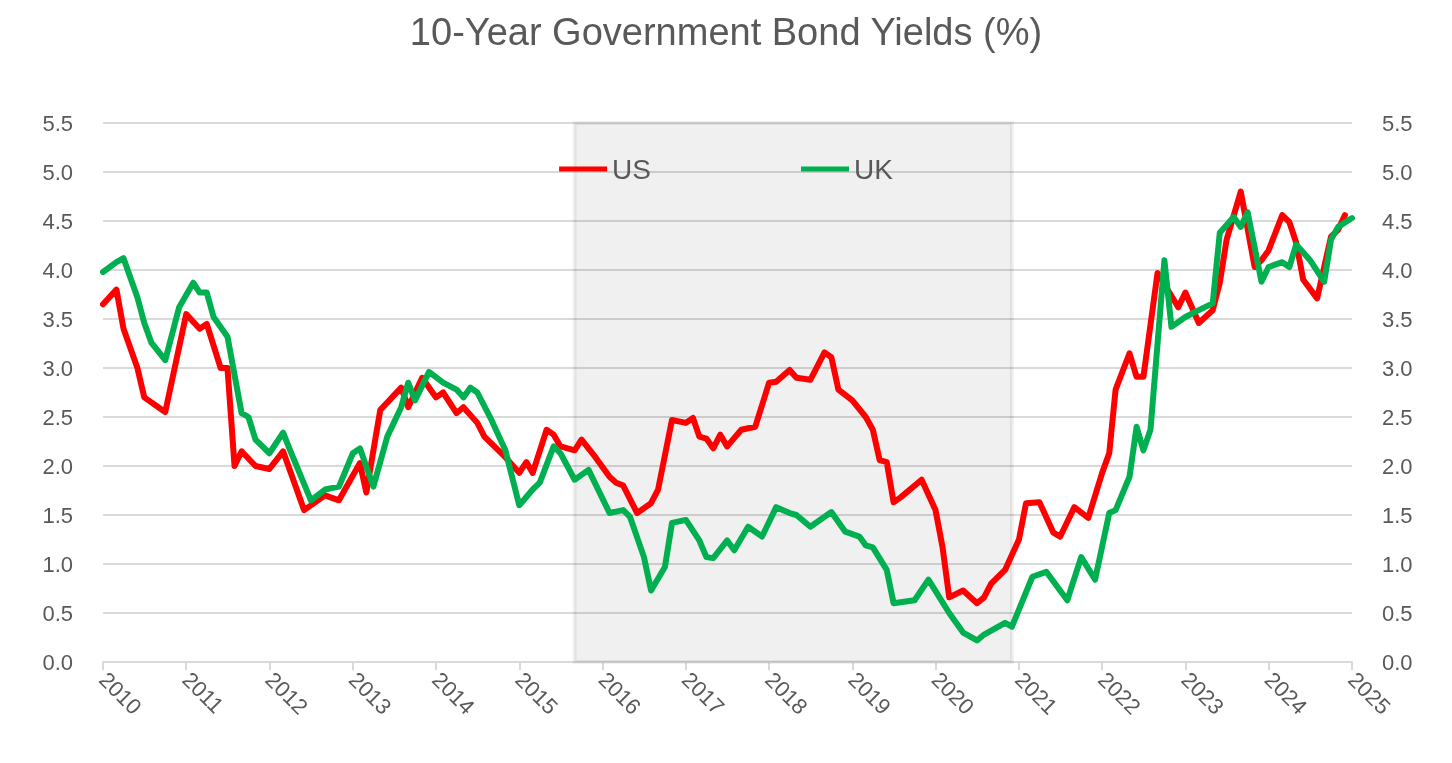 This screenshot has width=1452, height=763. Describe the element at coordinates (1397, 564) in the screenshot. I see `y2-tick-label: 1.0` at that location.